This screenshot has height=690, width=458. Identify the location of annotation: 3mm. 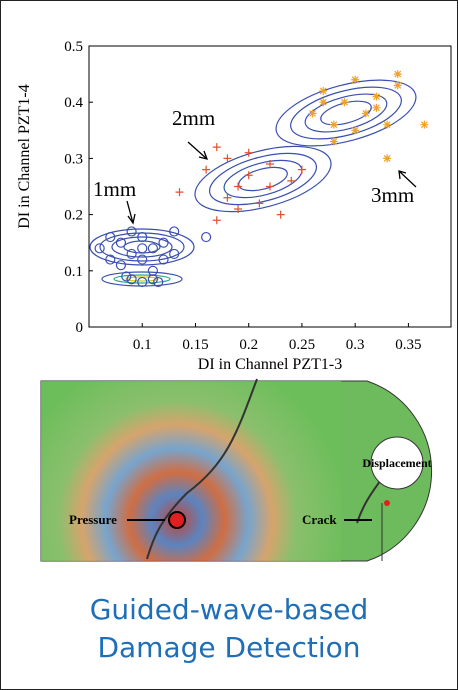
(392, 195).